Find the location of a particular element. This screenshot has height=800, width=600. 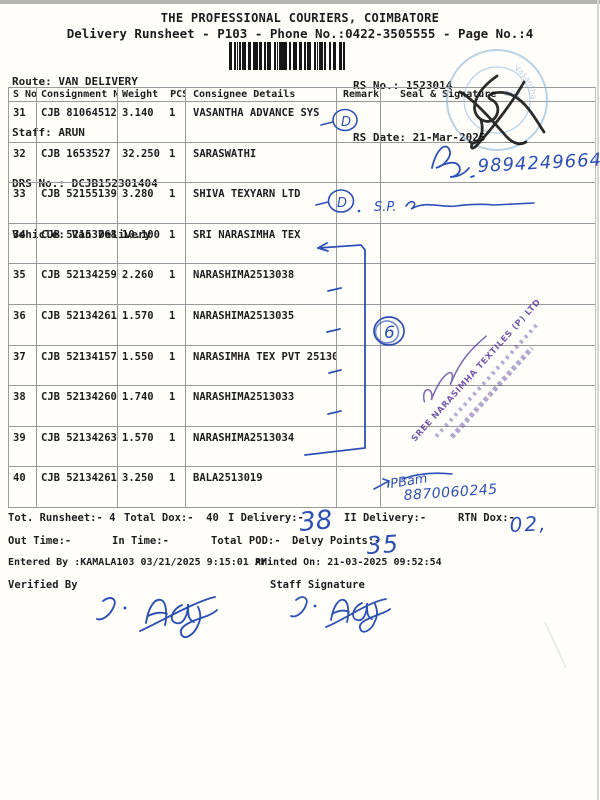

consignment-cell: CJB 521342610 is located at coordinates (77, 324).